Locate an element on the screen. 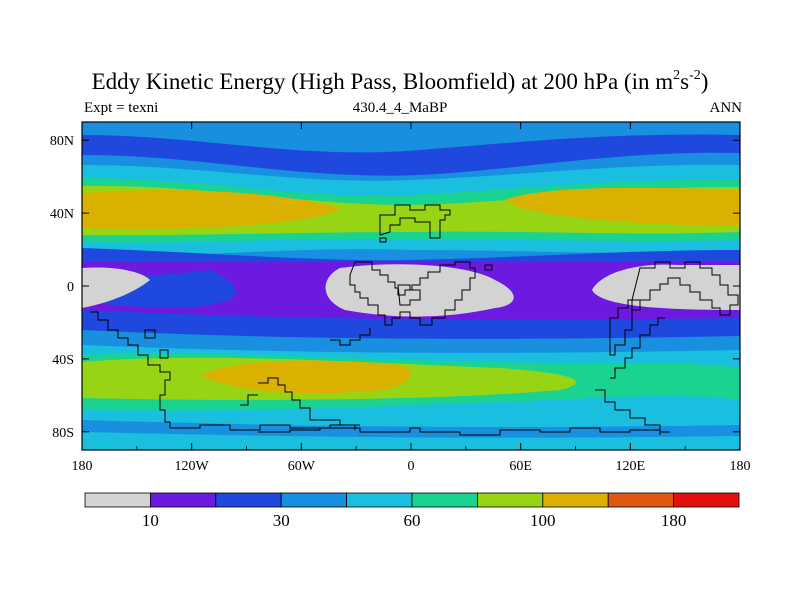 Image resolution: width=800 pixels, height=600 pixels. title-sup2: -2 is located at coordinates (695, 76).